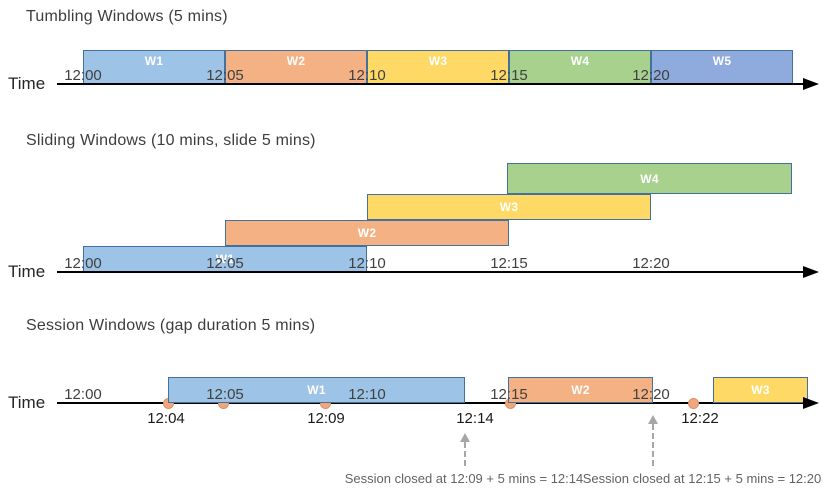 This screenshot has height=498, width=829. What do you see at coordinates (166, 418) in the screenshot?
I see `event-time-label: 12:04` at bounding box center [166, 418].